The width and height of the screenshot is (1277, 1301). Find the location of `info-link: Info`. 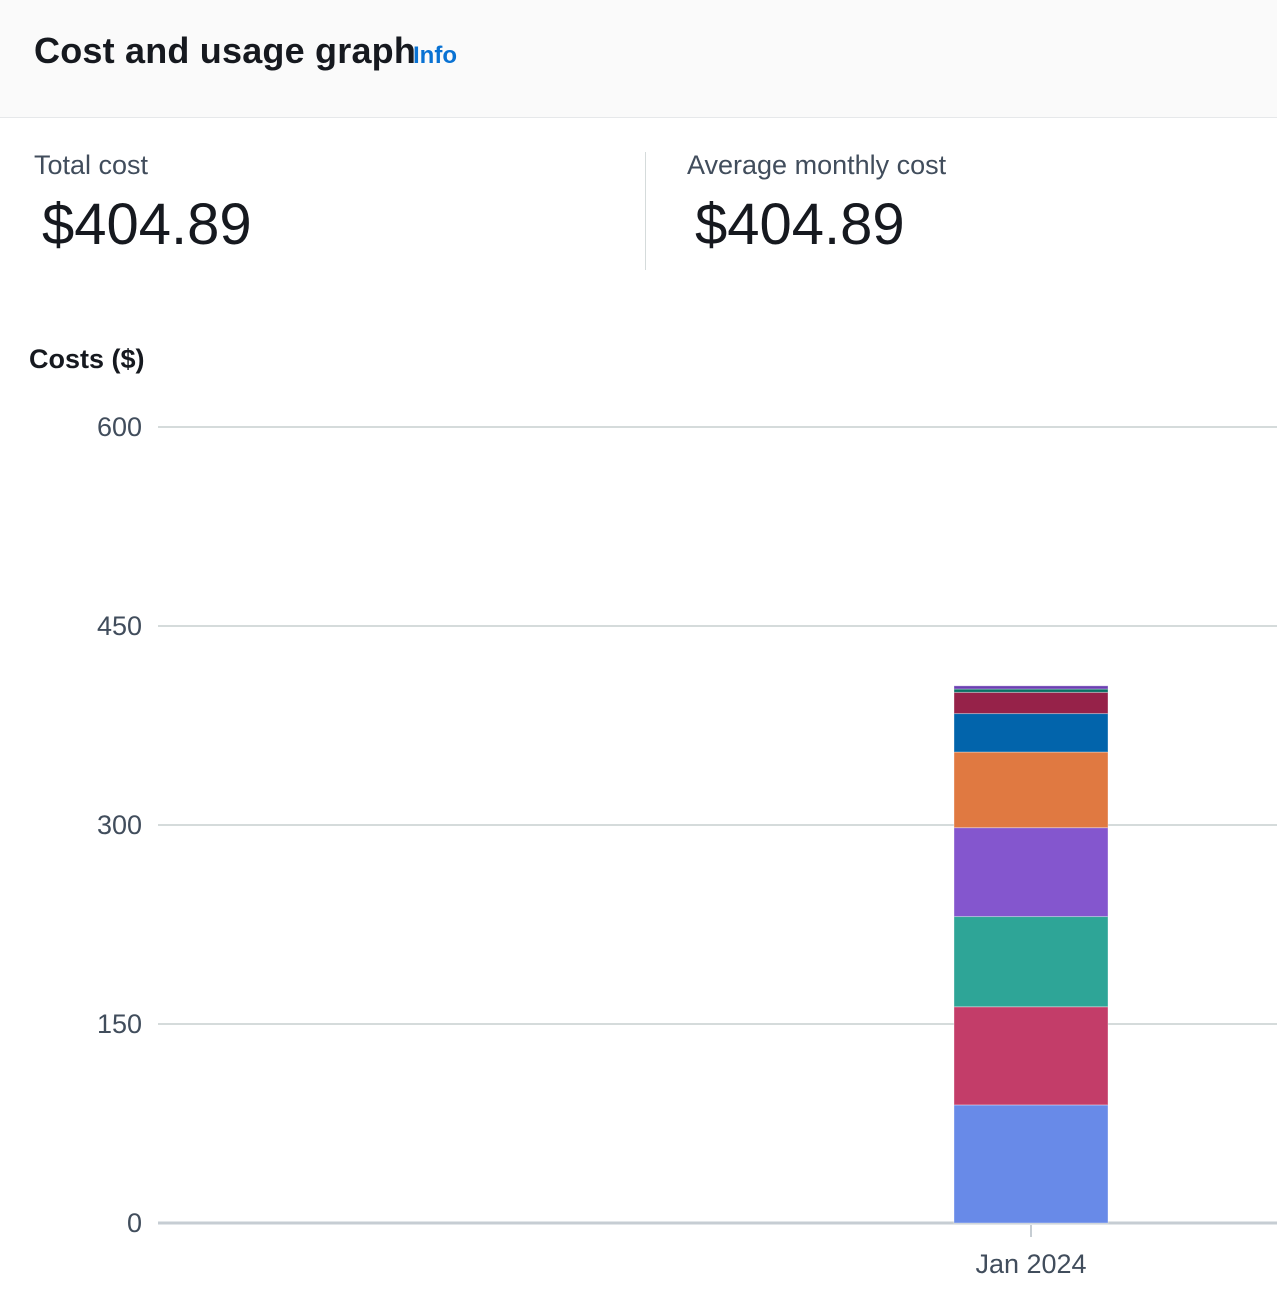

info-link: Info is located at coordinates (435, 55).